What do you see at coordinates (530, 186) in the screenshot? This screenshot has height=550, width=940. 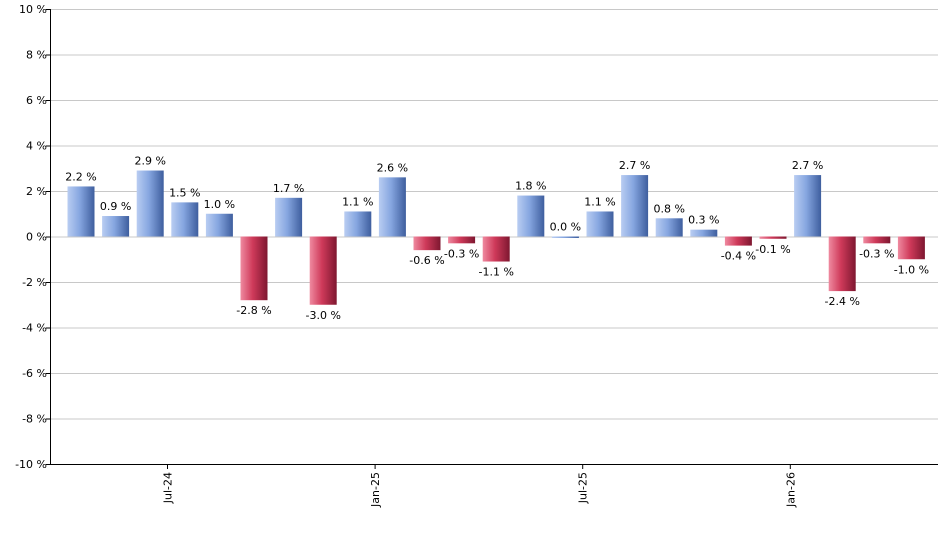 I see `data-label: 1.8 %` at bounding box center [530, 186].